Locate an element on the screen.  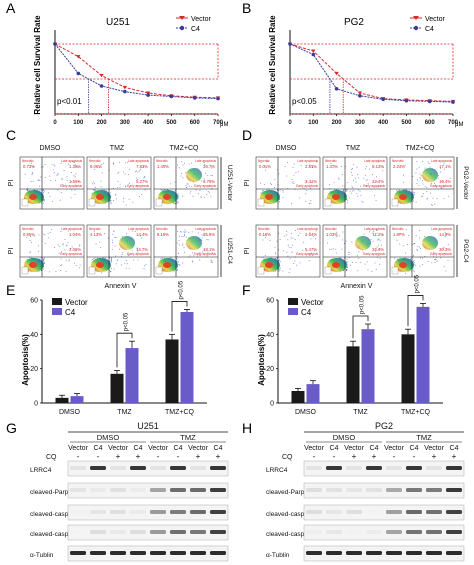
flow-d-pi-label: PI is located at coordinates (247, 183).